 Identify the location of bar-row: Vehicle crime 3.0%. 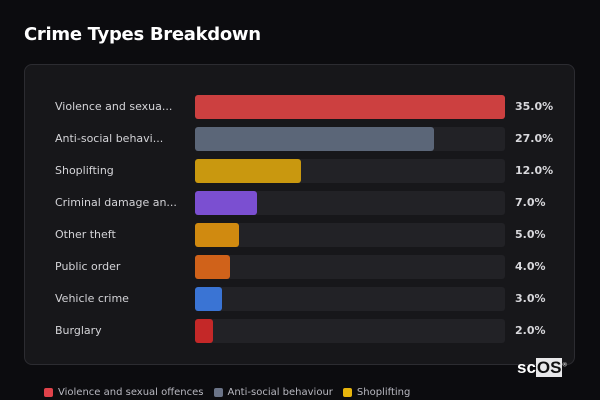
(299, 299).